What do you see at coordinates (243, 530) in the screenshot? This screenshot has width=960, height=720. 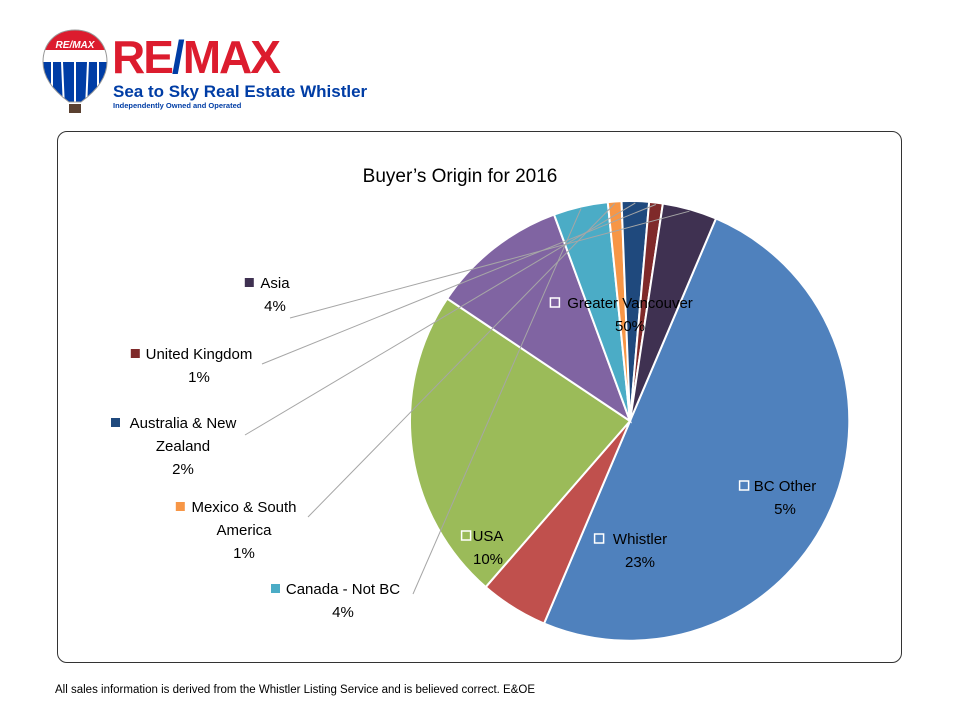 I see `slice-label-mexico-south-america: Mexico & South America 1%` at bounding box center [243, 530].